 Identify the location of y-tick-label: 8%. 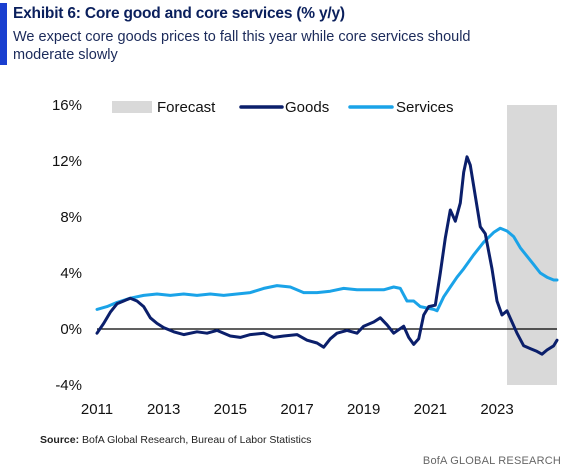
(71, 217).